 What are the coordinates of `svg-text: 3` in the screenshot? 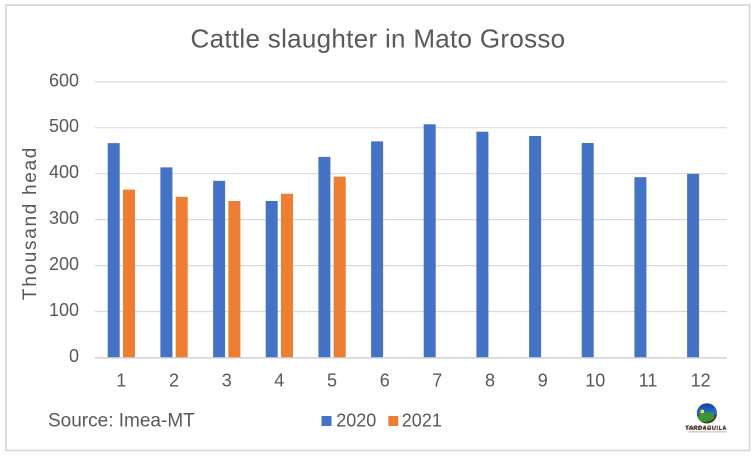 It's located at (227, 381).